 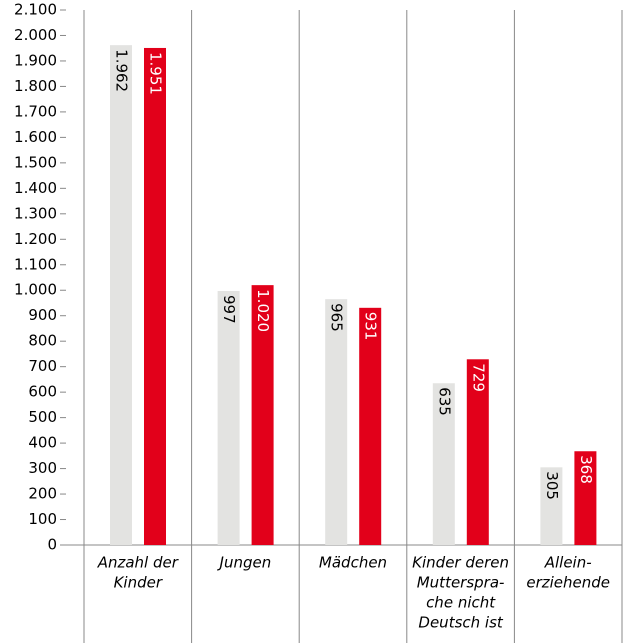 I want to click on value-label: 965, so click(x=337, y=317).